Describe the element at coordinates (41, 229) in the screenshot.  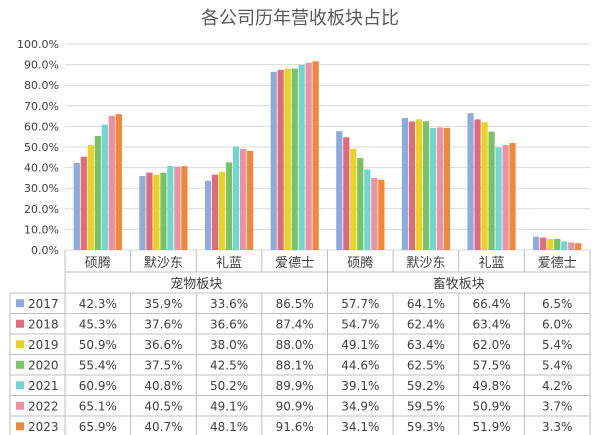
I see `y-tick-label: 10.0%` at that location.